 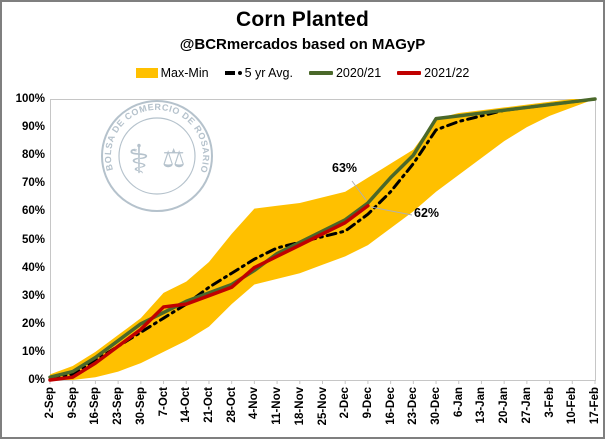 I want to click on x-tick-label: 16-Sep, so click(x=95, y=406).